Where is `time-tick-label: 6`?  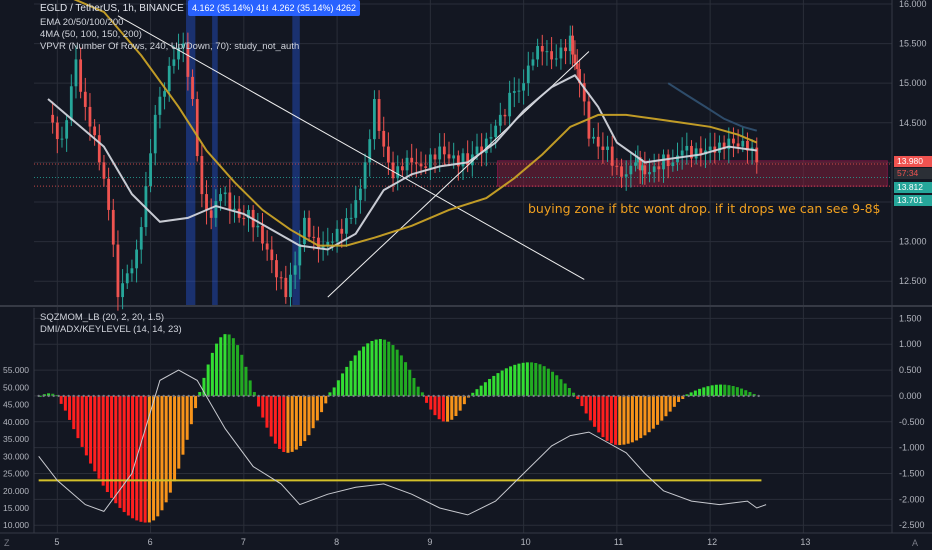
time-tick-label: 6 is located at coordinates (150, 542).